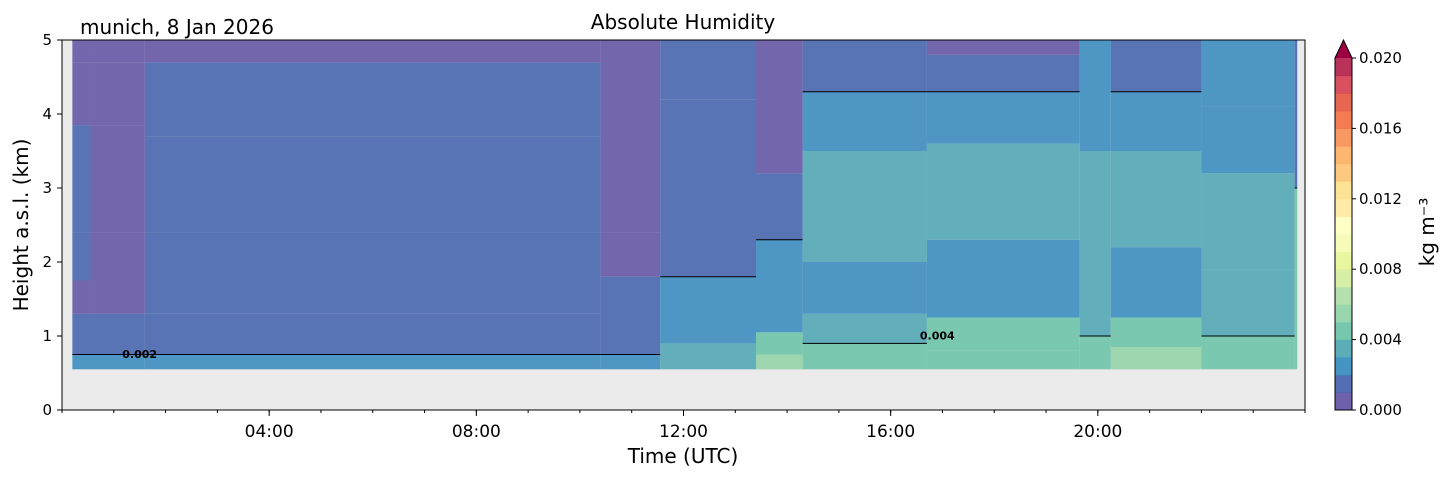 The height and width of the screenshot is (478, 1454). Describe the element at coordinates (139, 354) in the screenshot. I see `contour-label: 0.002` at that location.